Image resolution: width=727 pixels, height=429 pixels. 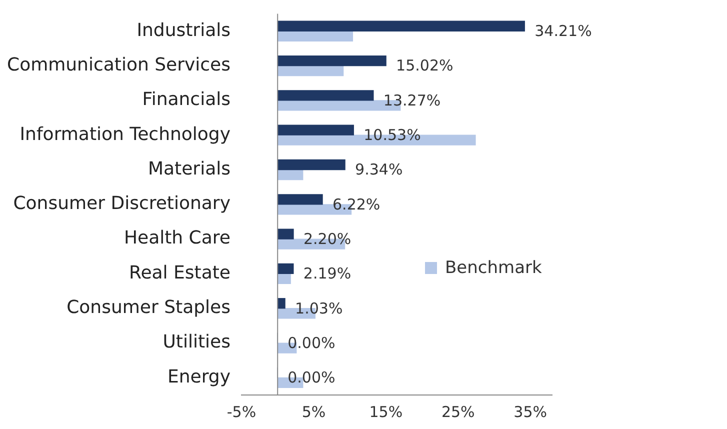 I want to click on y-tick-label: Utilities, so click(x=196, y=342).